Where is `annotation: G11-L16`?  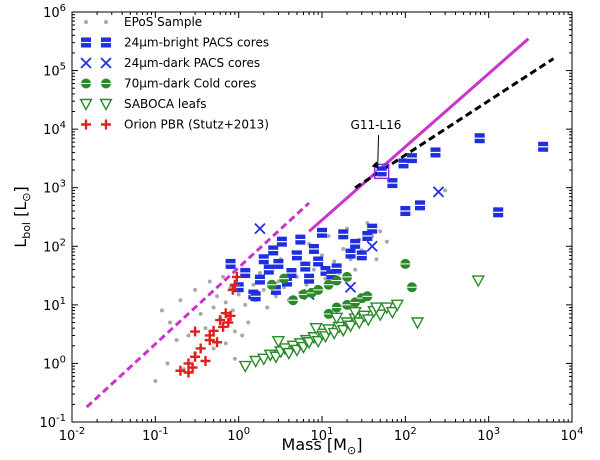 annotation: G11-L16 is located at coordinates (376, 149).